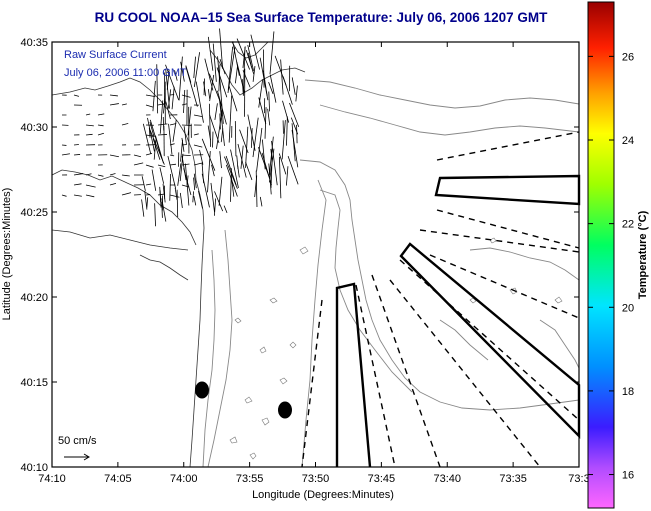 The width and height of the screenshot is (651, 511). Describe the element at coordinates (578, 479) in the screenshot. I see `x-tick-label: 73:3` at that location.